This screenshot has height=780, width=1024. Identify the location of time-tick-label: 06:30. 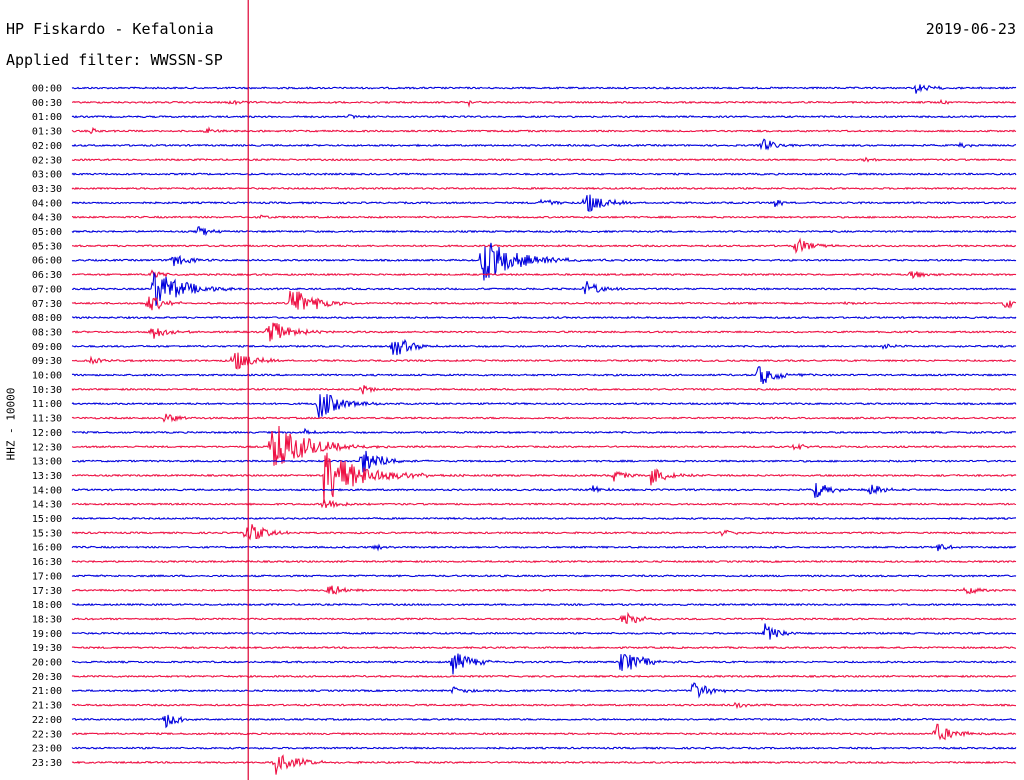
(47, 275).